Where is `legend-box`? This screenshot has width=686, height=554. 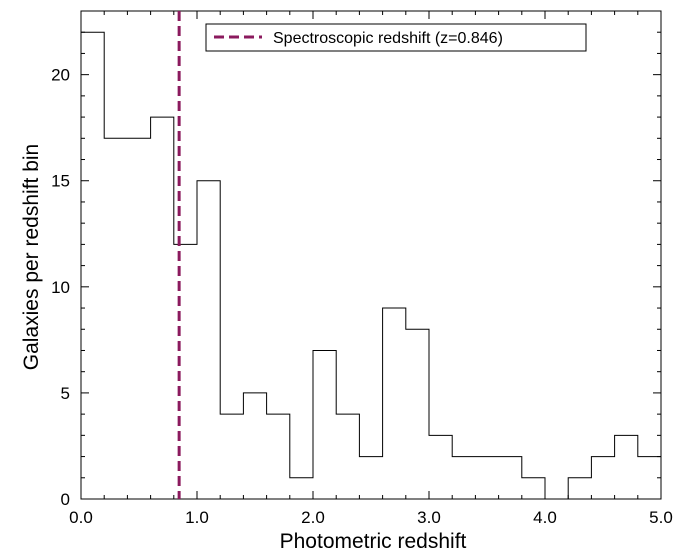 legend-box is located at coordinates (396, 37).